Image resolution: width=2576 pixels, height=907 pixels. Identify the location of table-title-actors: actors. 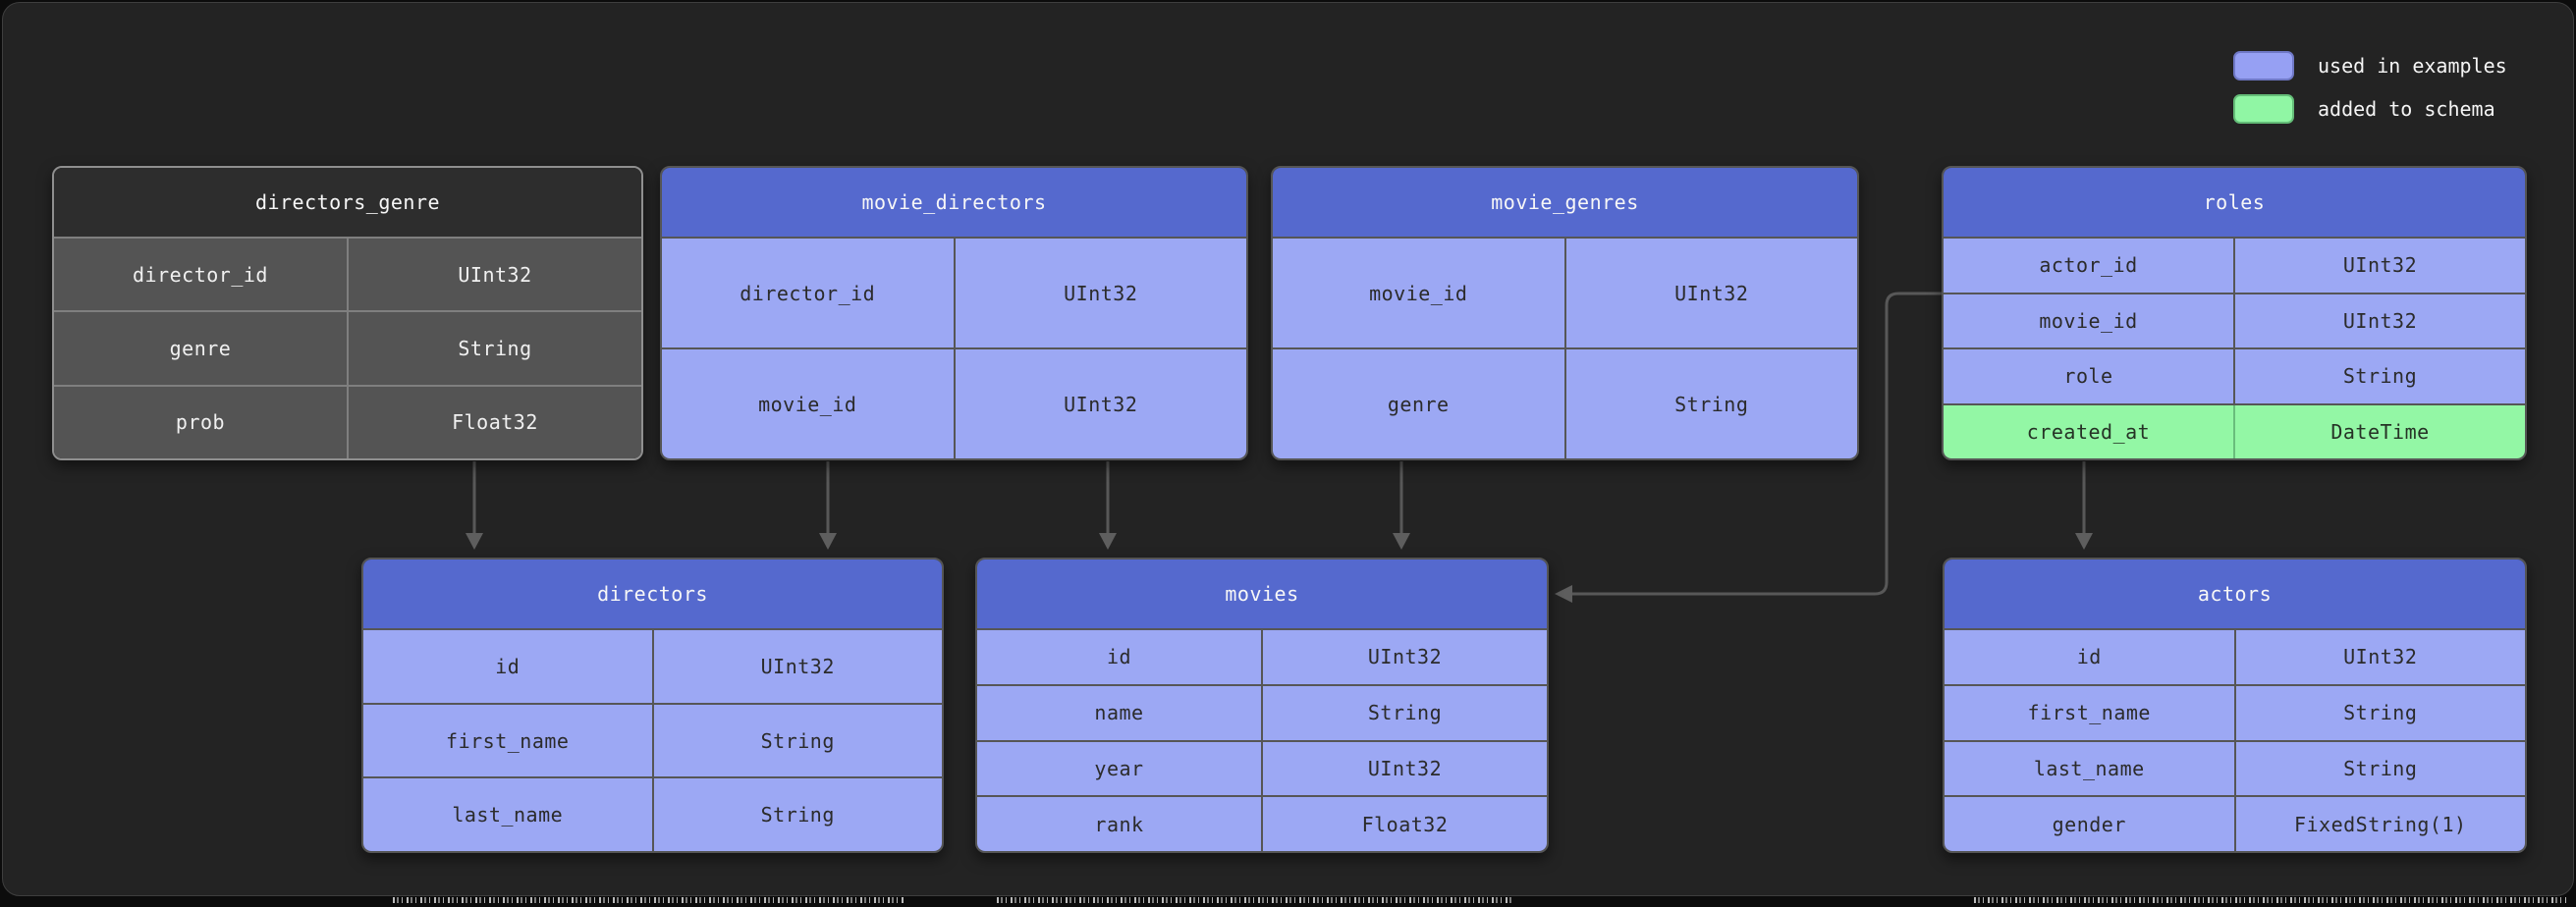
(2235, 594).